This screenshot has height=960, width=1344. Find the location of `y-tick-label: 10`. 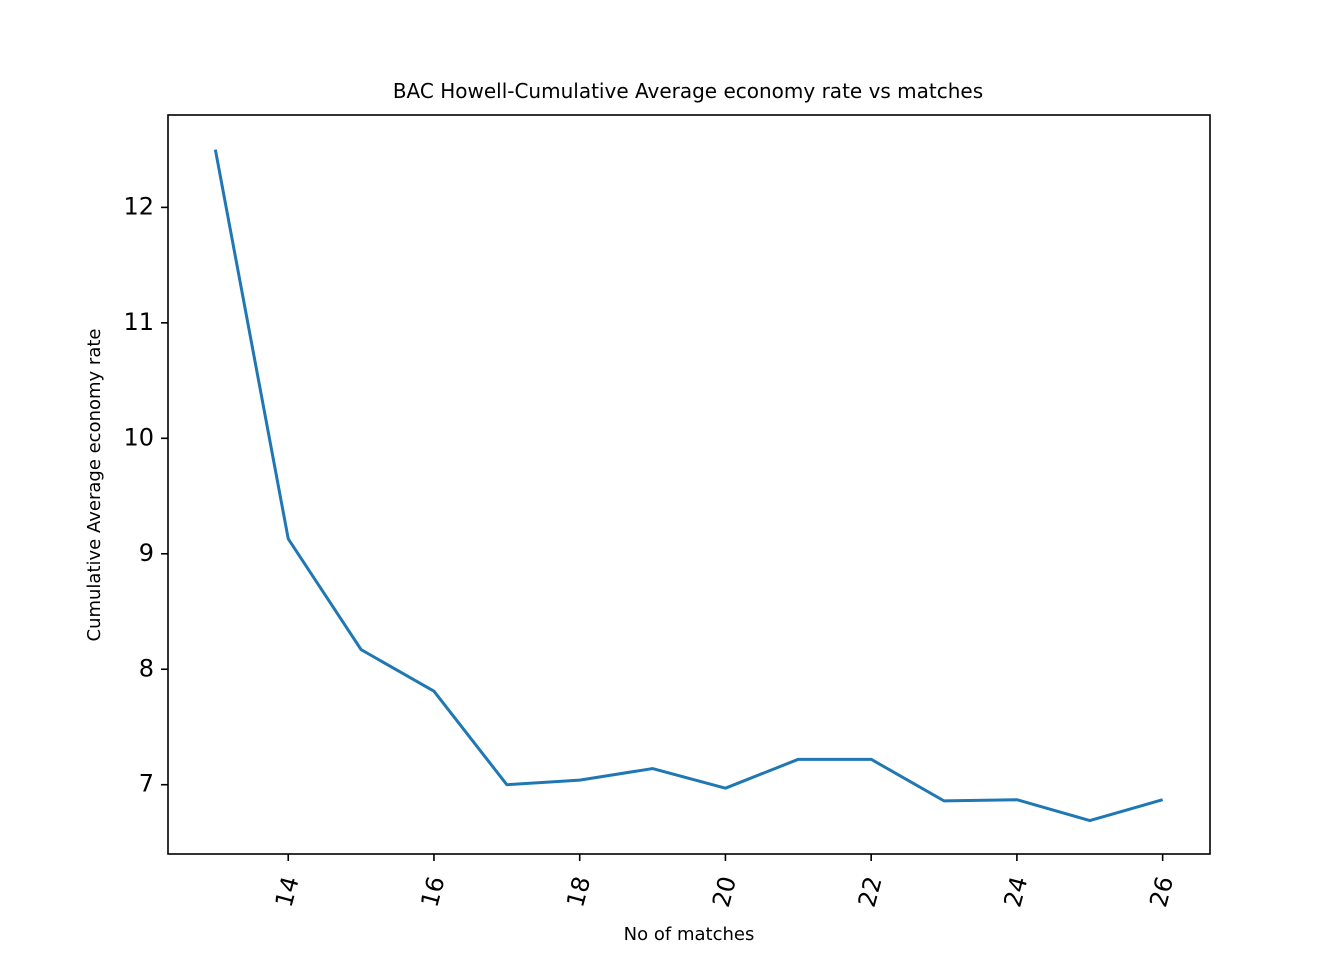

y-tick-label: 10 is located at coordinates (138, 437).